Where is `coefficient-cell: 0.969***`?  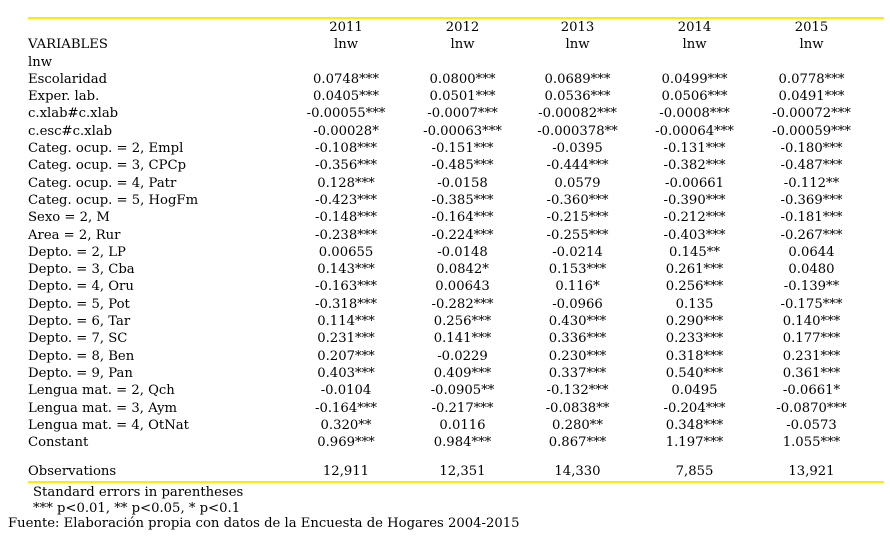
coefficient-cell: 0.969*** is located at coordinates (346, 443).